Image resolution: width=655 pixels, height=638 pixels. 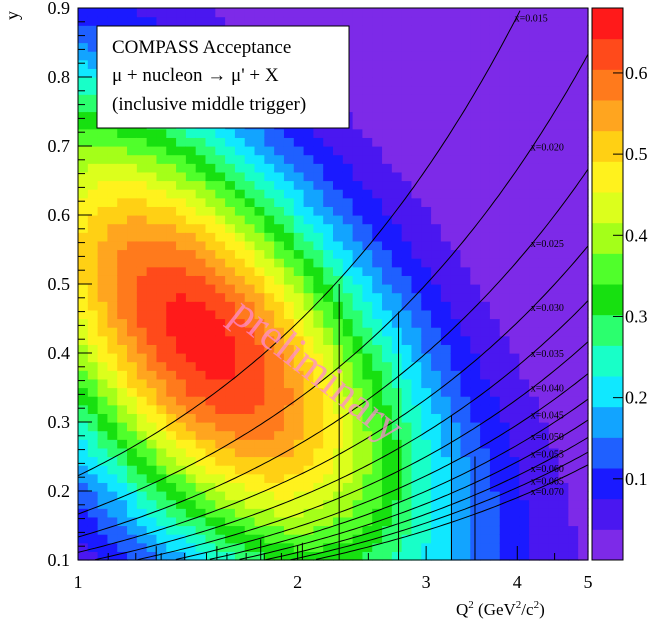 What do you see at coordinates (517, 582) in the screenshot?
I see `x-tick-label: 4` at bounding box center [517, 582].